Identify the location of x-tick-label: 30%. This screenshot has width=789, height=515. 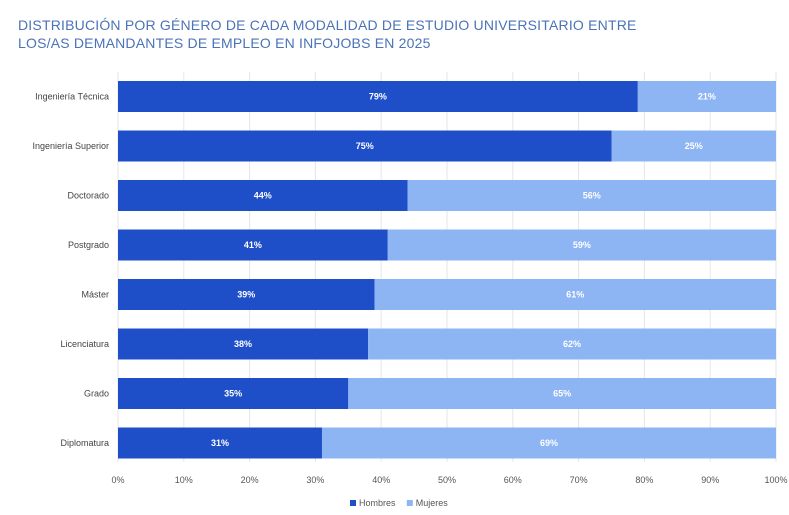
(315, 480).